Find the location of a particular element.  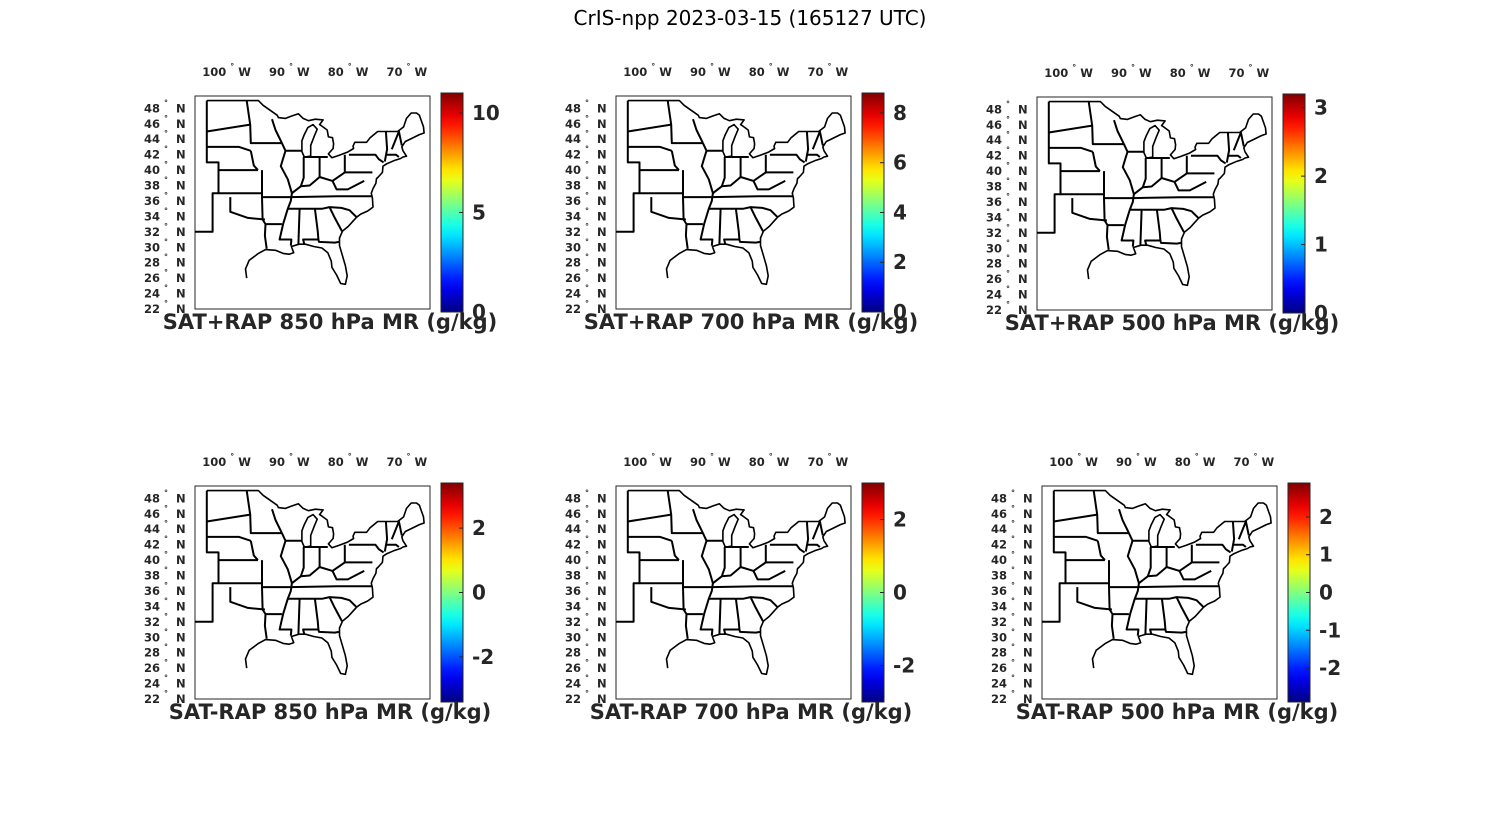

lon-tick-label: 90 is located at coordinates (277, 72).